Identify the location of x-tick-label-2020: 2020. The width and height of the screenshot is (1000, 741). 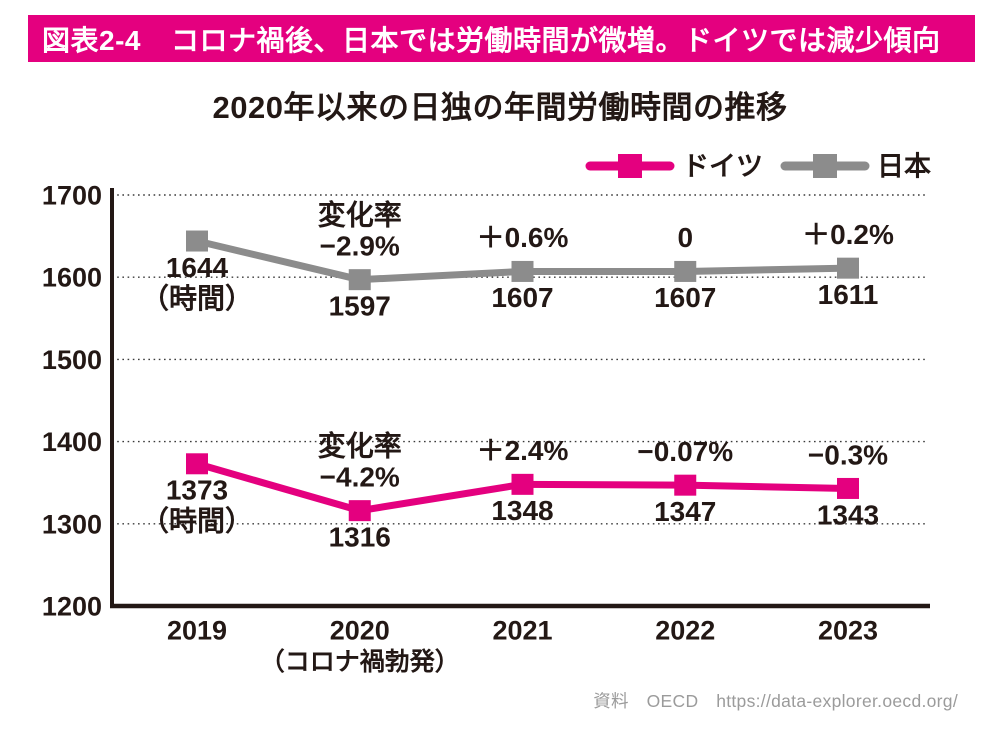
(360, 630).